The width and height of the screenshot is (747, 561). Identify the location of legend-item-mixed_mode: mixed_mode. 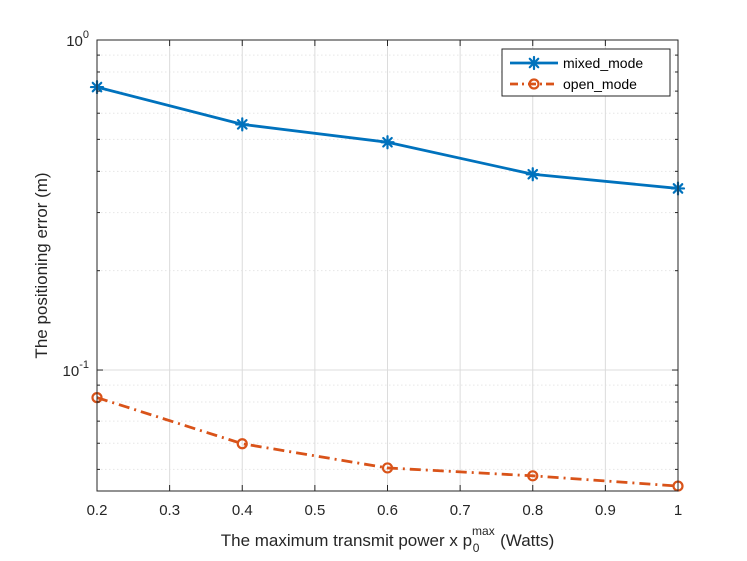
(576, 63).